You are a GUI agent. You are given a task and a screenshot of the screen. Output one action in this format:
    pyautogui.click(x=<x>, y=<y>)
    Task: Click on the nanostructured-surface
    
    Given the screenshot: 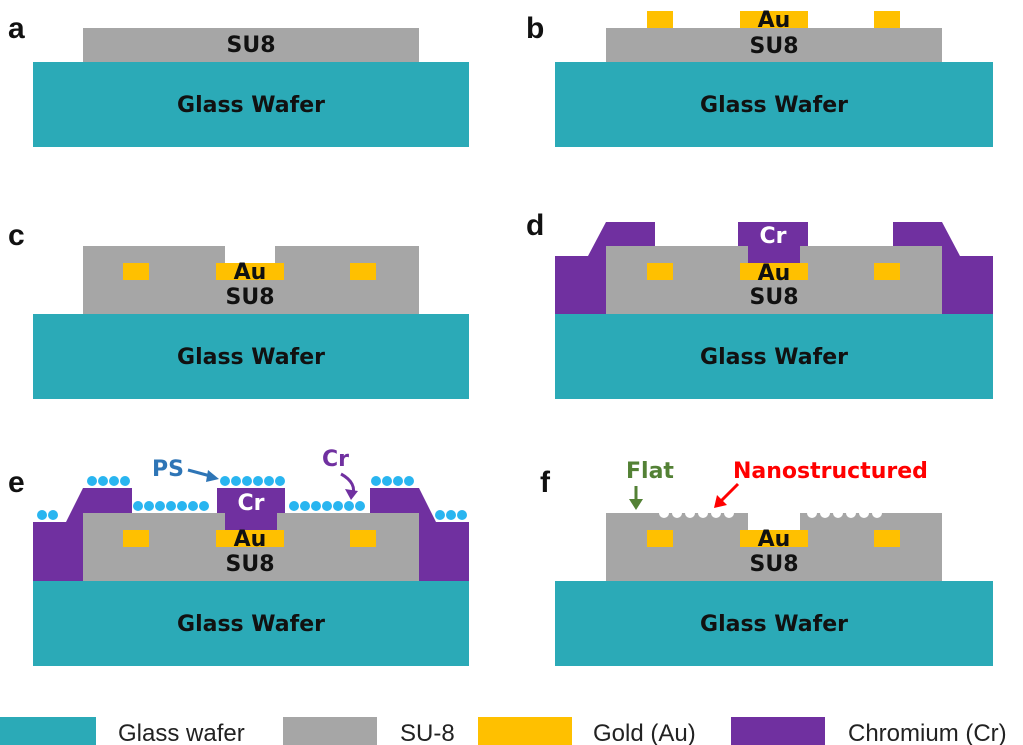 What is the action you would take?
    pyautogui.click(x=770, y=513)
    